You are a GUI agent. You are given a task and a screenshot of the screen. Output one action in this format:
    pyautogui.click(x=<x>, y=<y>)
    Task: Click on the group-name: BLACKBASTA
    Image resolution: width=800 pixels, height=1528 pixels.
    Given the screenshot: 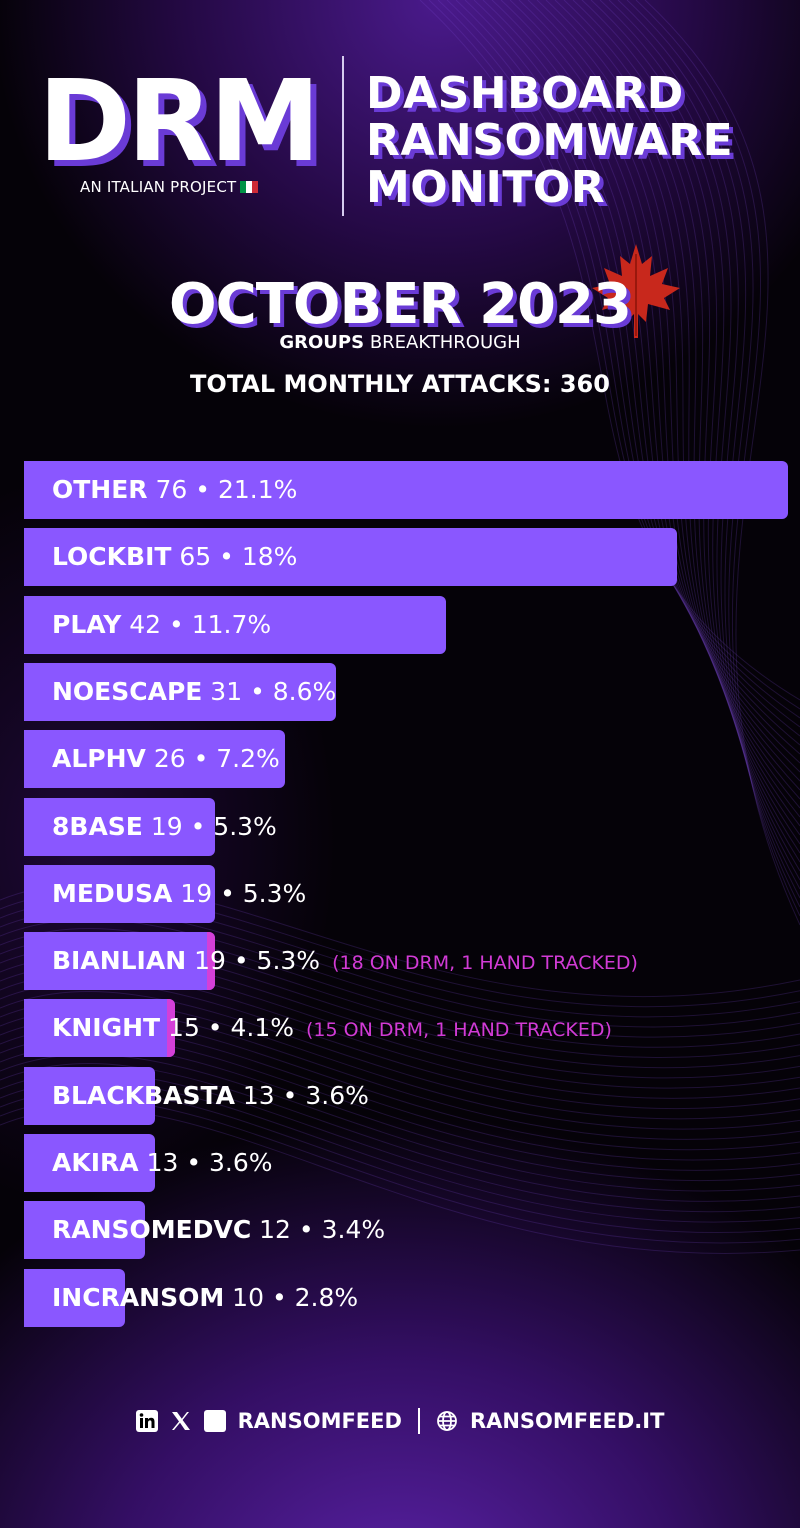 What is the action you would take?
    pyautogui.click(x=143, y=1095)
    